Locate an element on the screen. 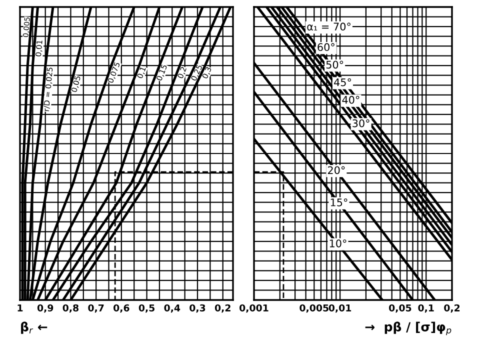 The image size is (482, 349). series-label: 45° is located at coordinates (342, 82).